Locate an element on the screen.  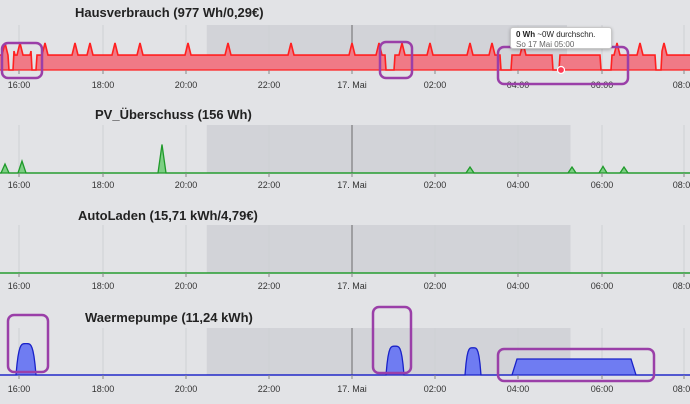
chart-tooltip: 0 Wh ~0W durchschn. So 17 Mai 05:00 is located at coordinates (561, 38).